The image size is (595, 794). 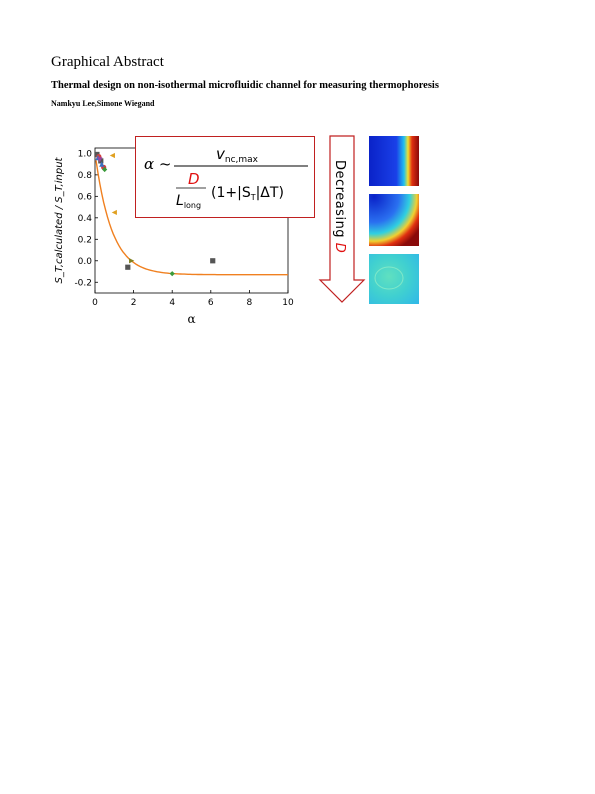 What do you see at coordinates (85, 262) in the screenshot?
I see `y-tick-label: 0.0` at bounding box center [85, 262].